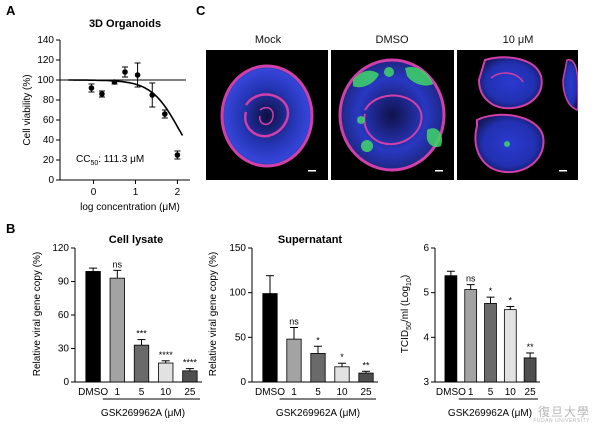 The width and height of the screenshot is (598, 424). Describe the element at coordinates (426, 337) in the screenshot. I see `y-tick-label: 4` at that location.